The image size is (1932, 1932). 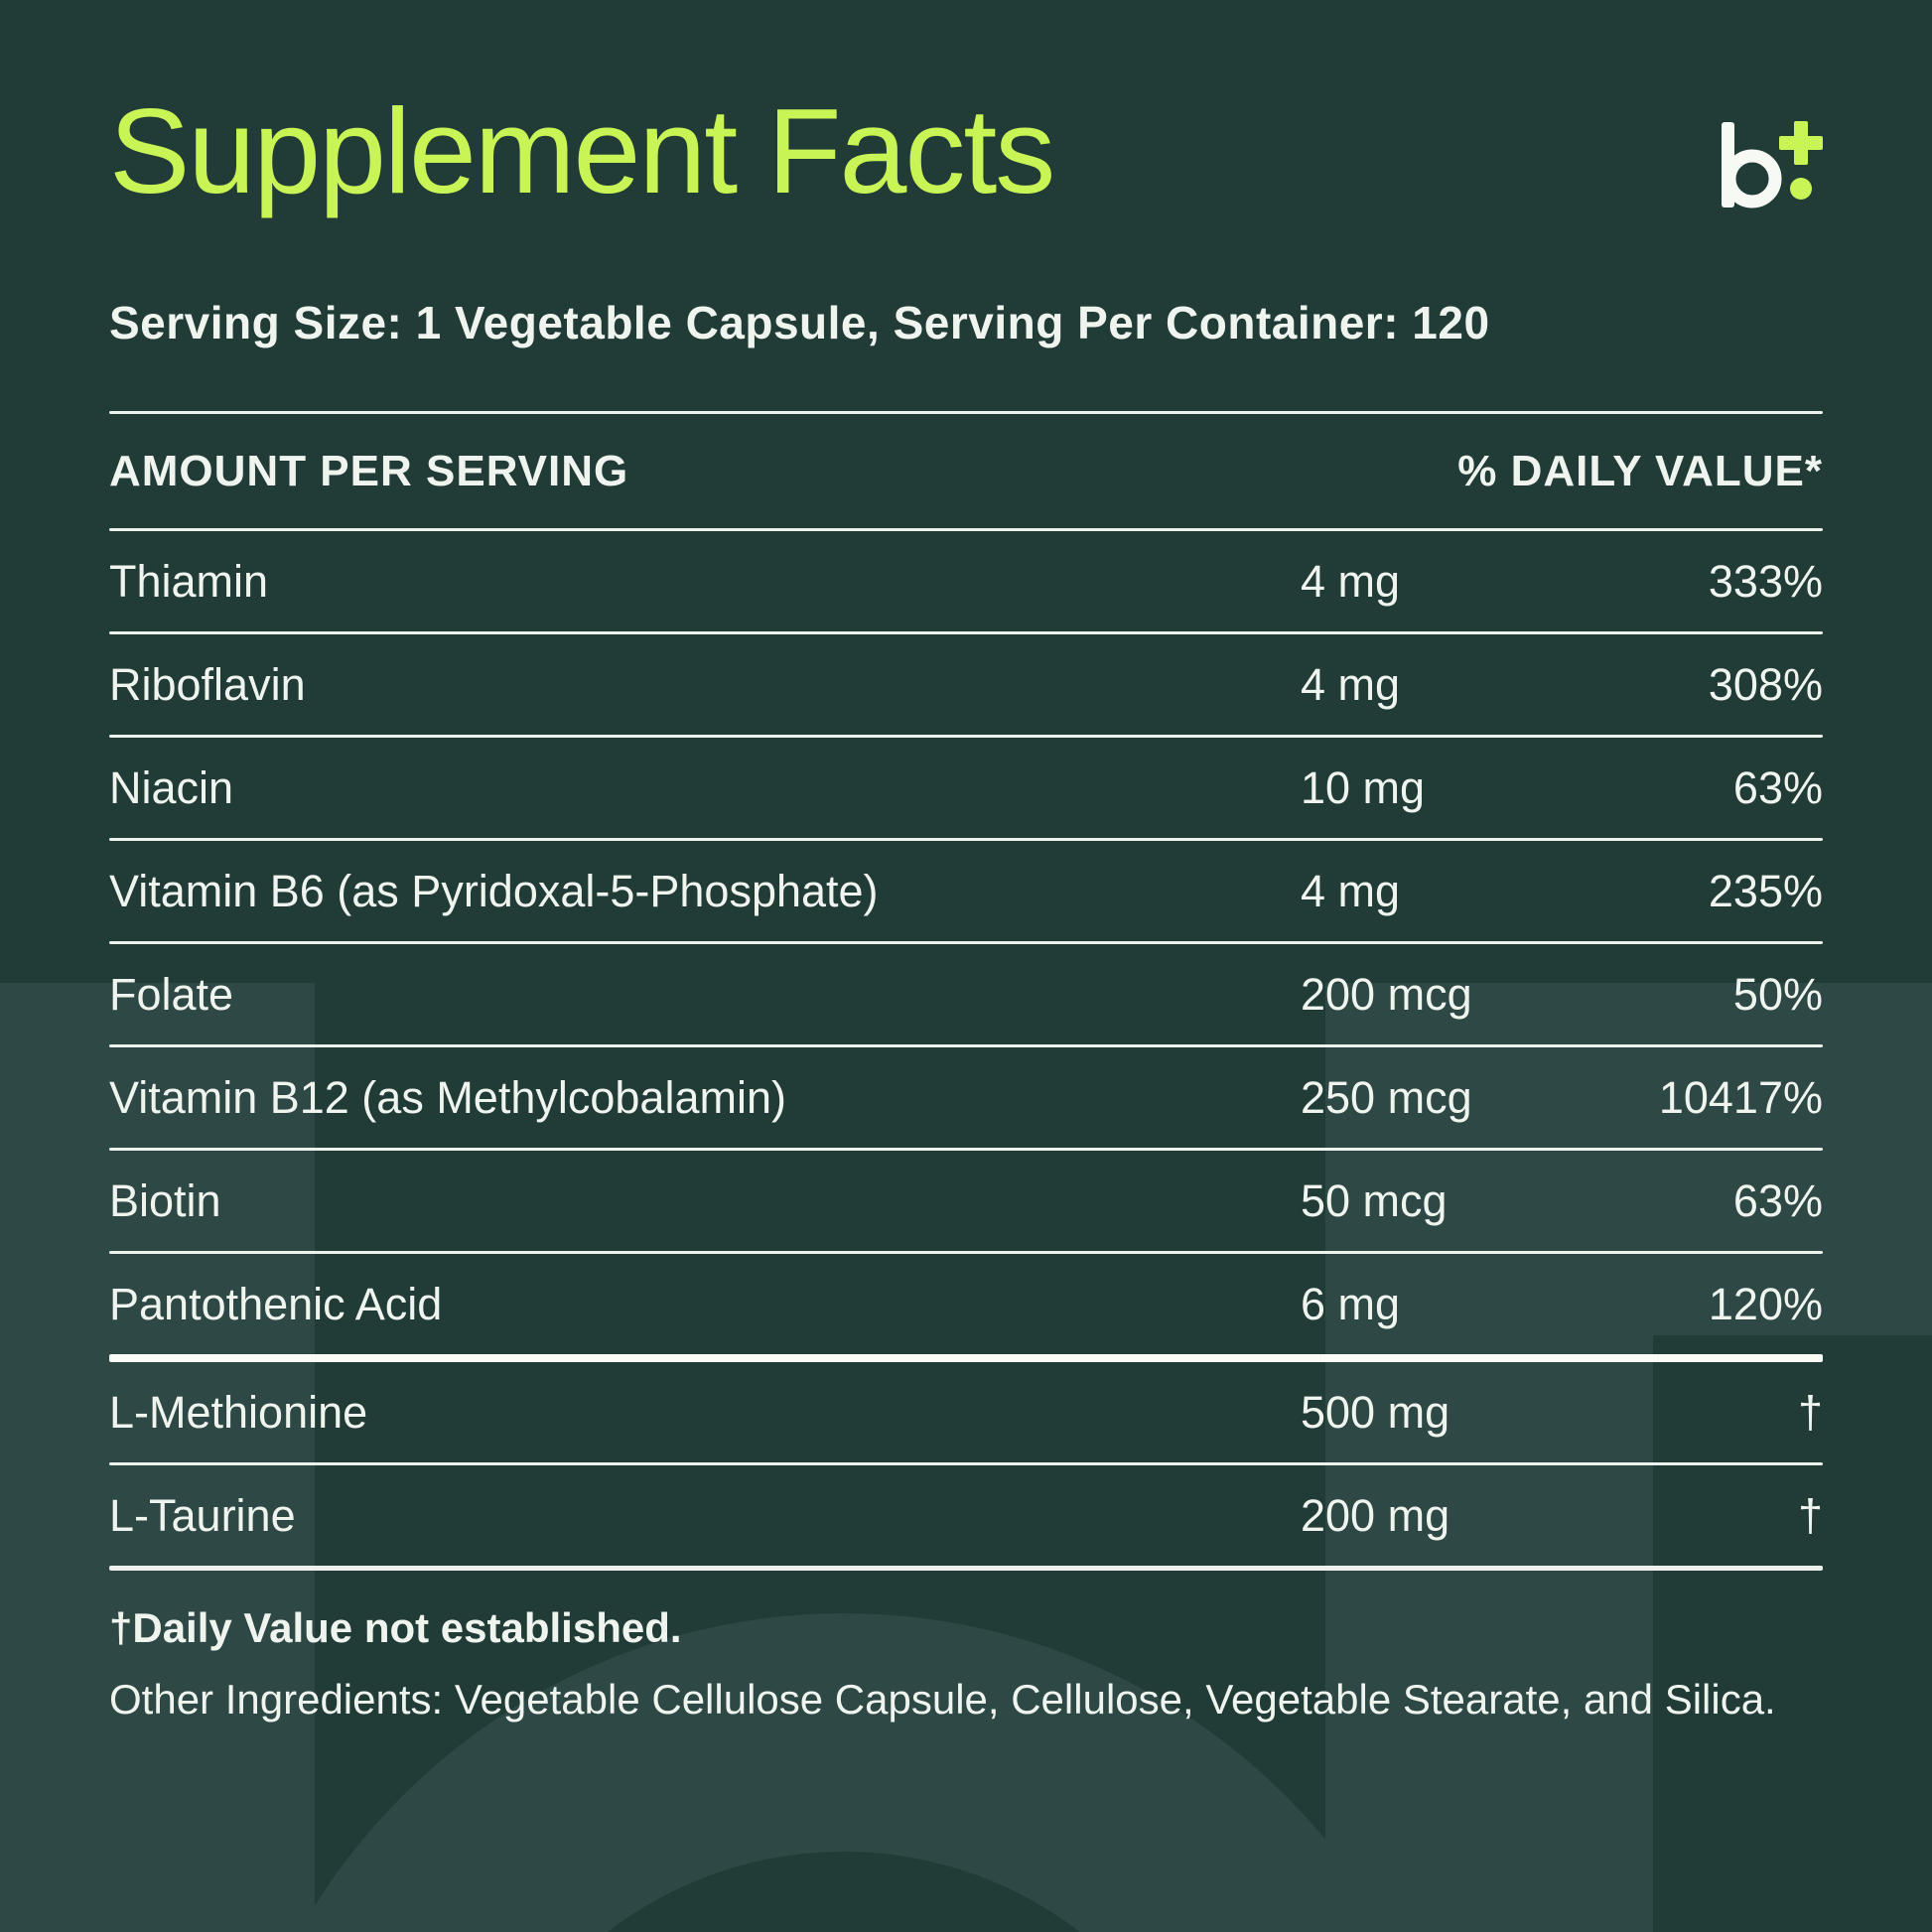 I want to click on table-divider-header, so click(x=966, y=530).